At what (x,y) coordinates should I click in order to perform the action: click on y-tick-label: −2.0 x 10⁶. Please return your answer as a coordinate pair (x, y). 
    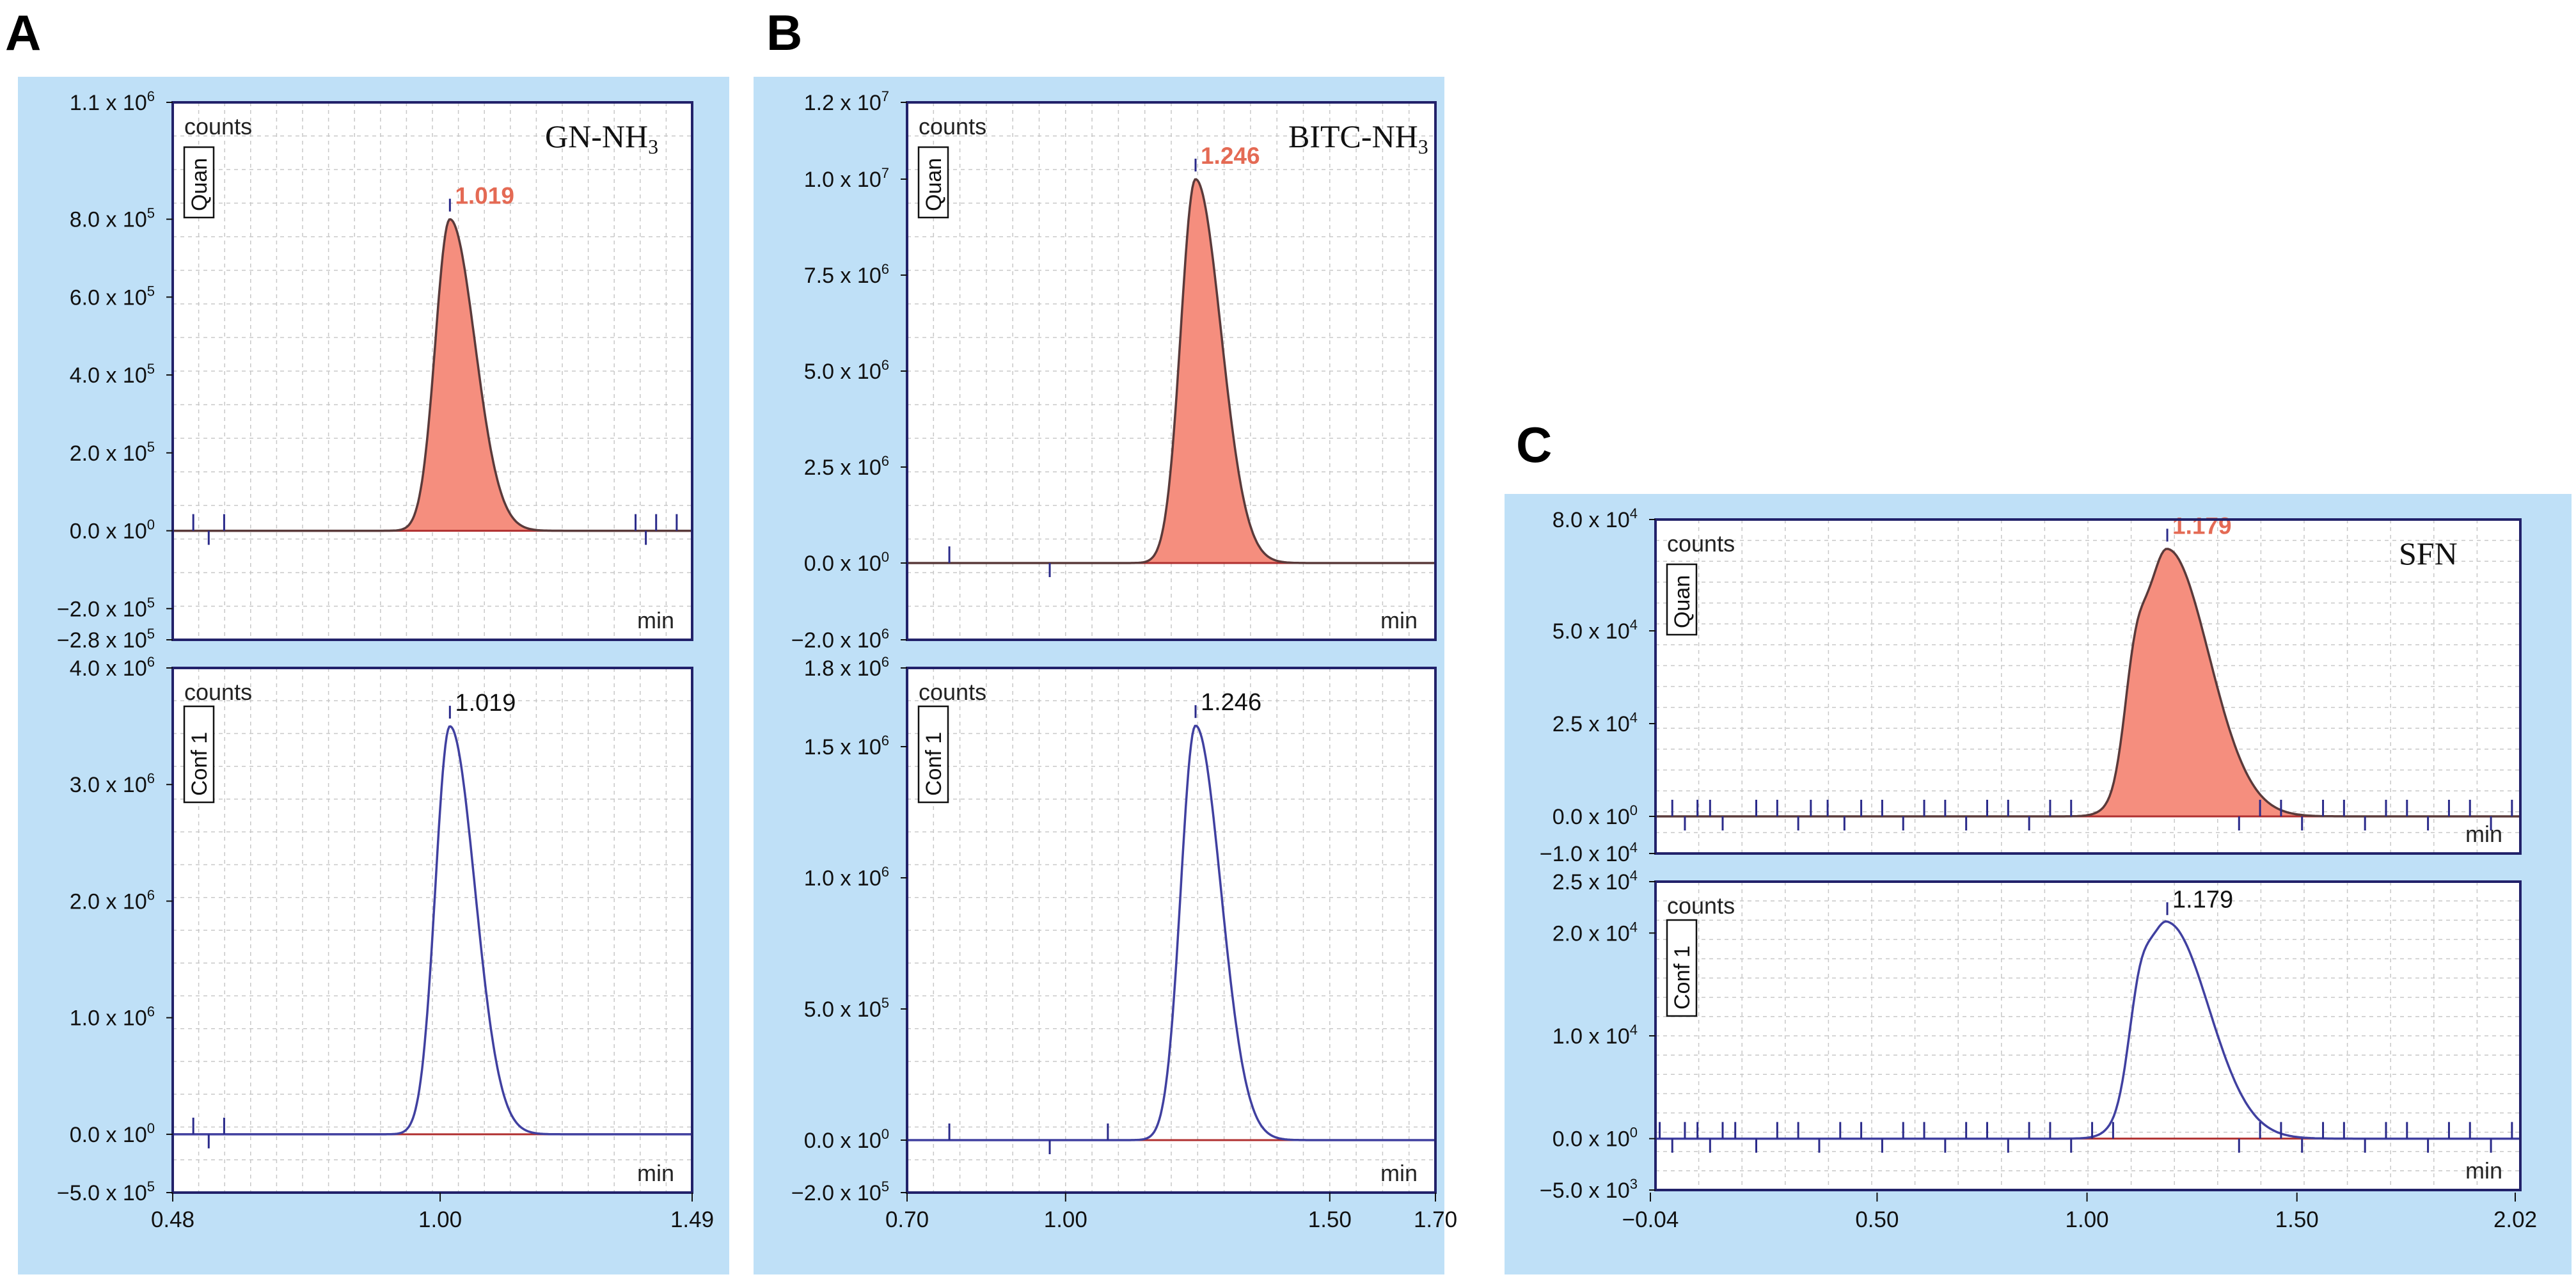
    Looking at the image, I should click on (840, 639).